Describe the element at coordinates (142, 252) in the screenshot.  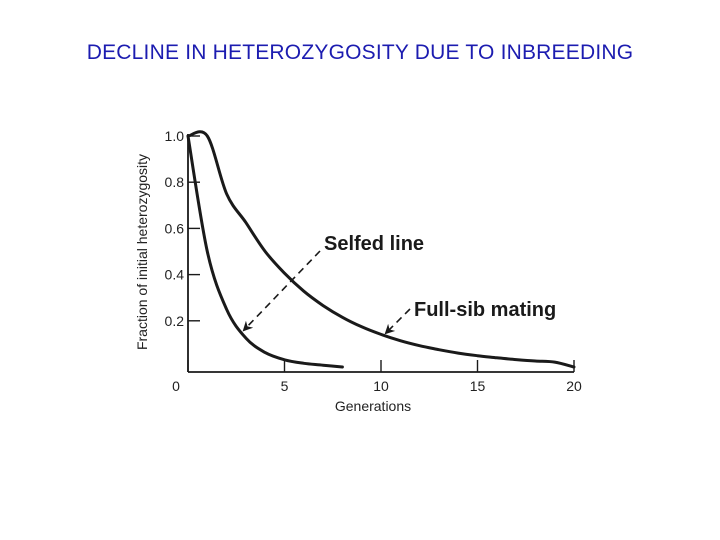
I see `y-axis-title: Fraction of initial heterozygosity` at that location.